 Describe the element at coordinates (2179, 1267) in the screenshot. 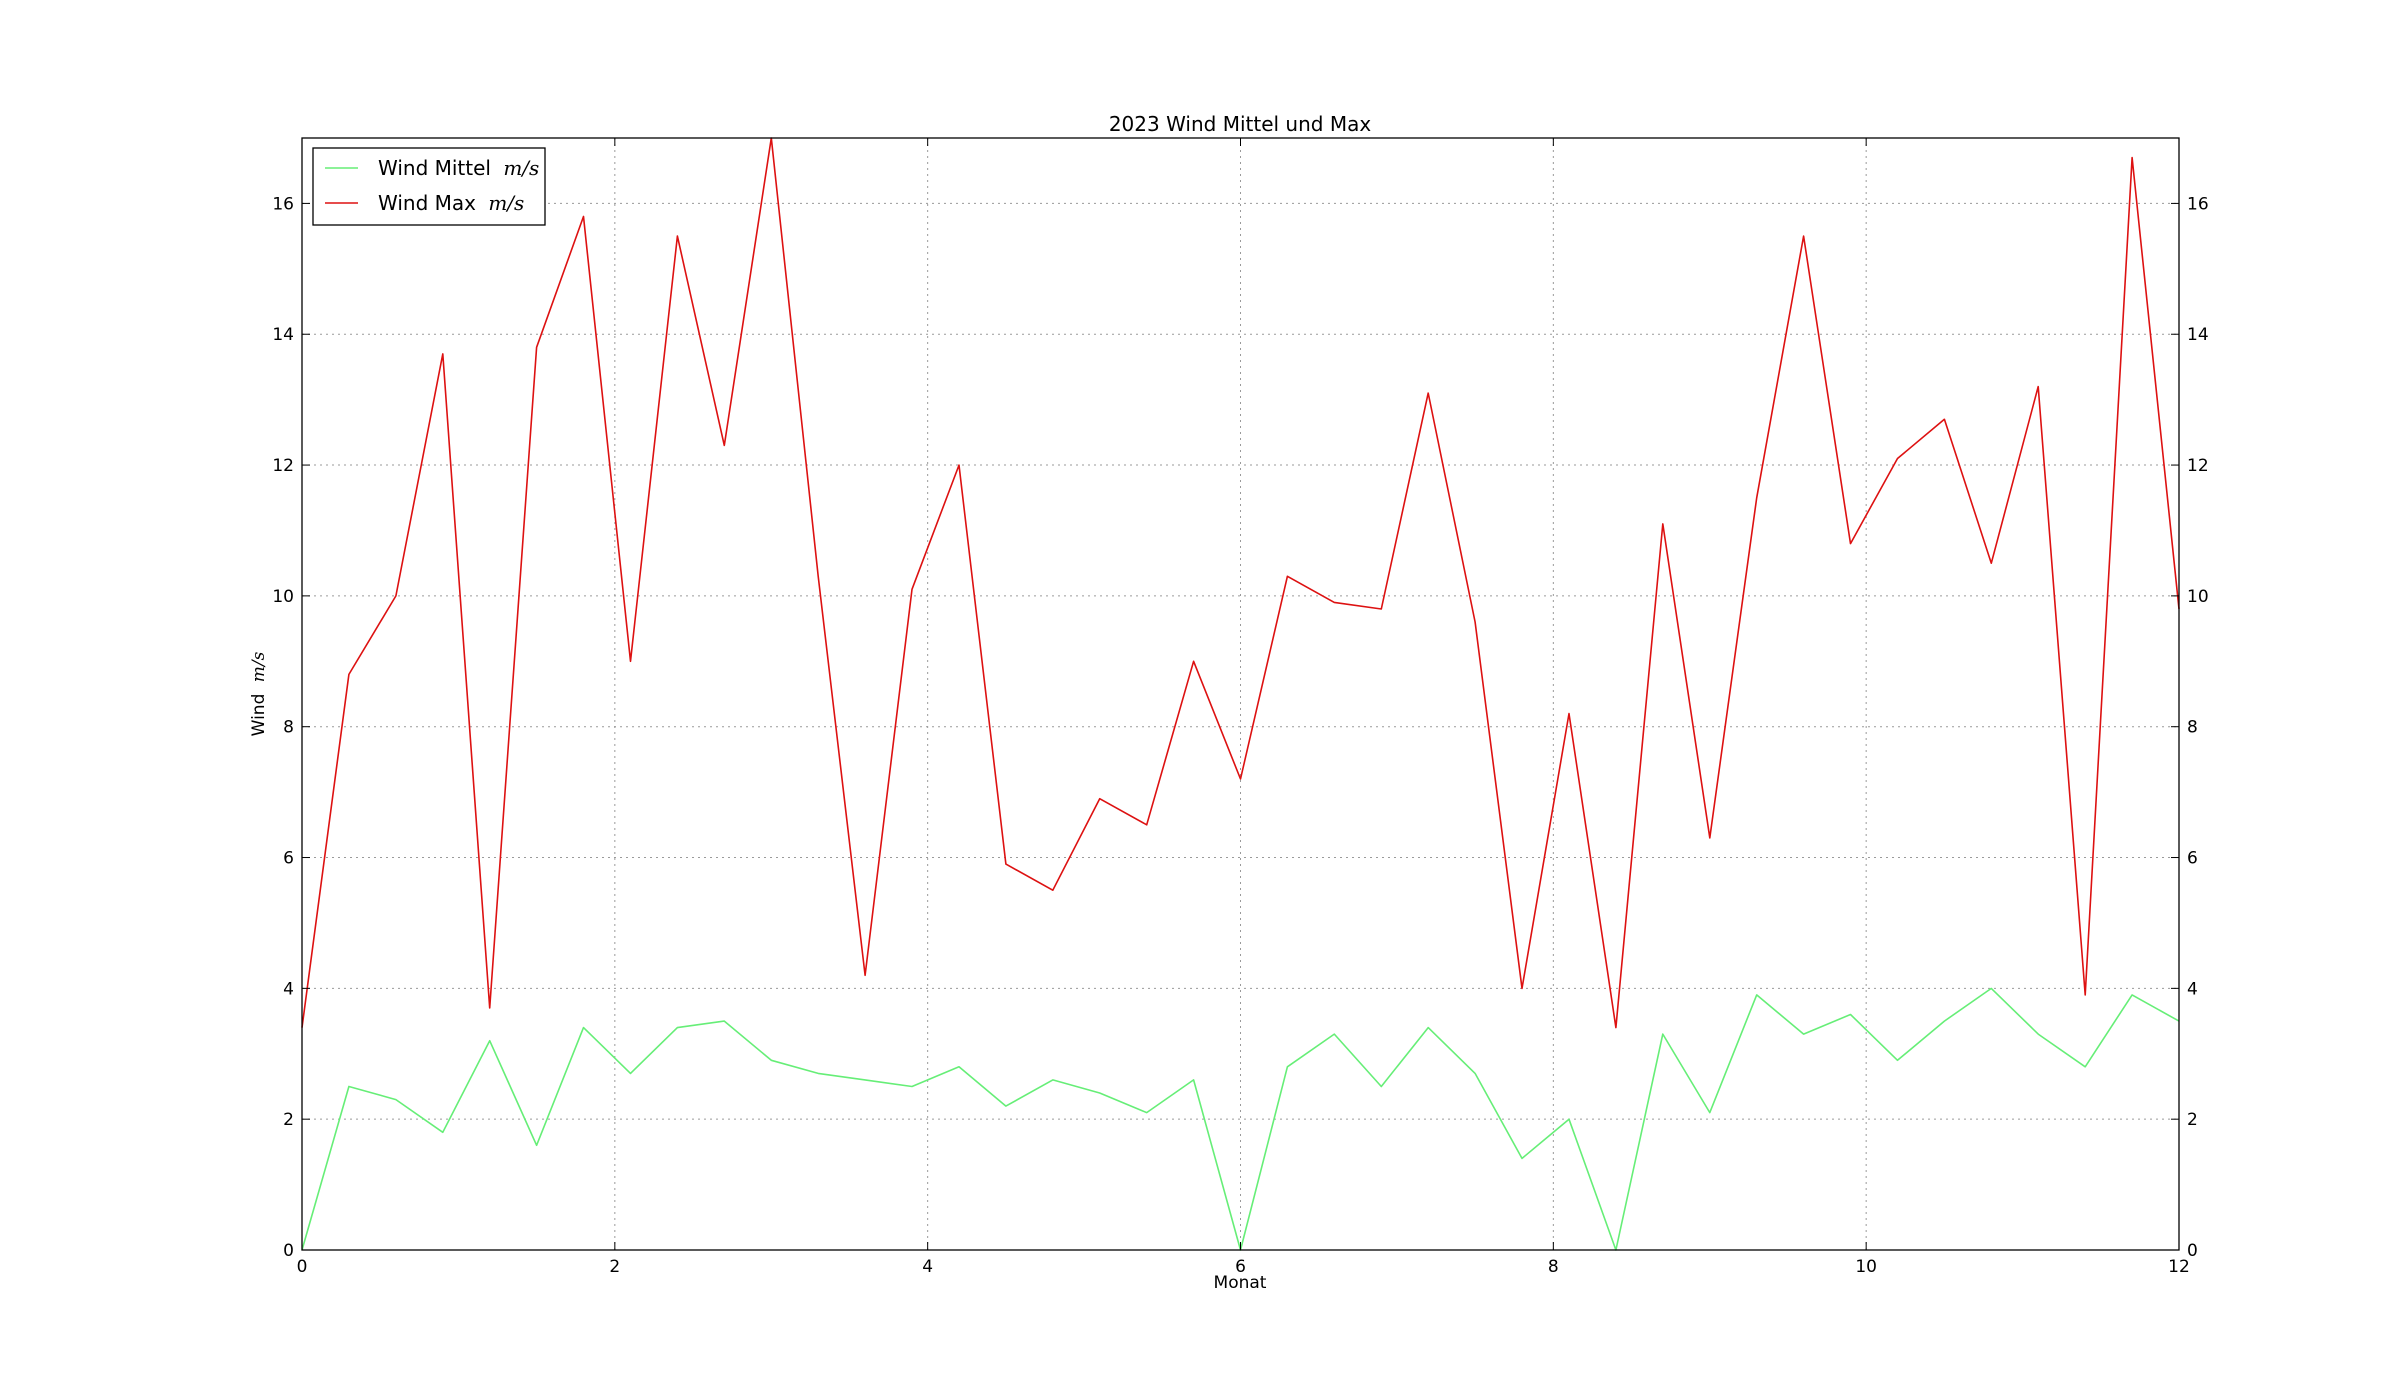

I see `x-tick-label: 12` at that location.